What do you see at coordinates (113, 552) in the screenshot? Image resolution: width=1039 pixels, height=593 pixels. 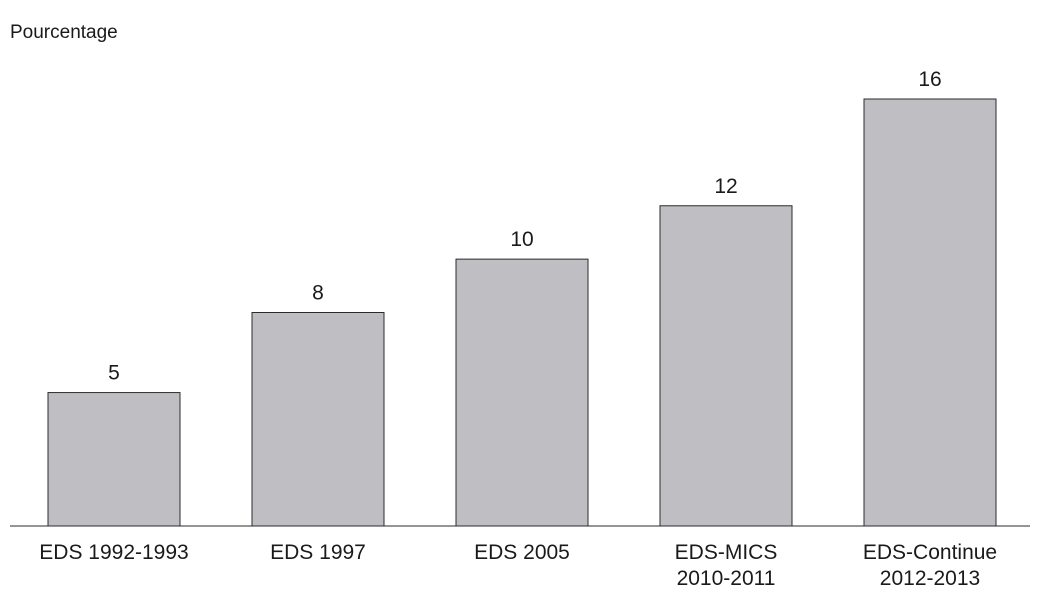 I see `category-label-0: EDS 1992-1993` at bounding box center [113, 552].